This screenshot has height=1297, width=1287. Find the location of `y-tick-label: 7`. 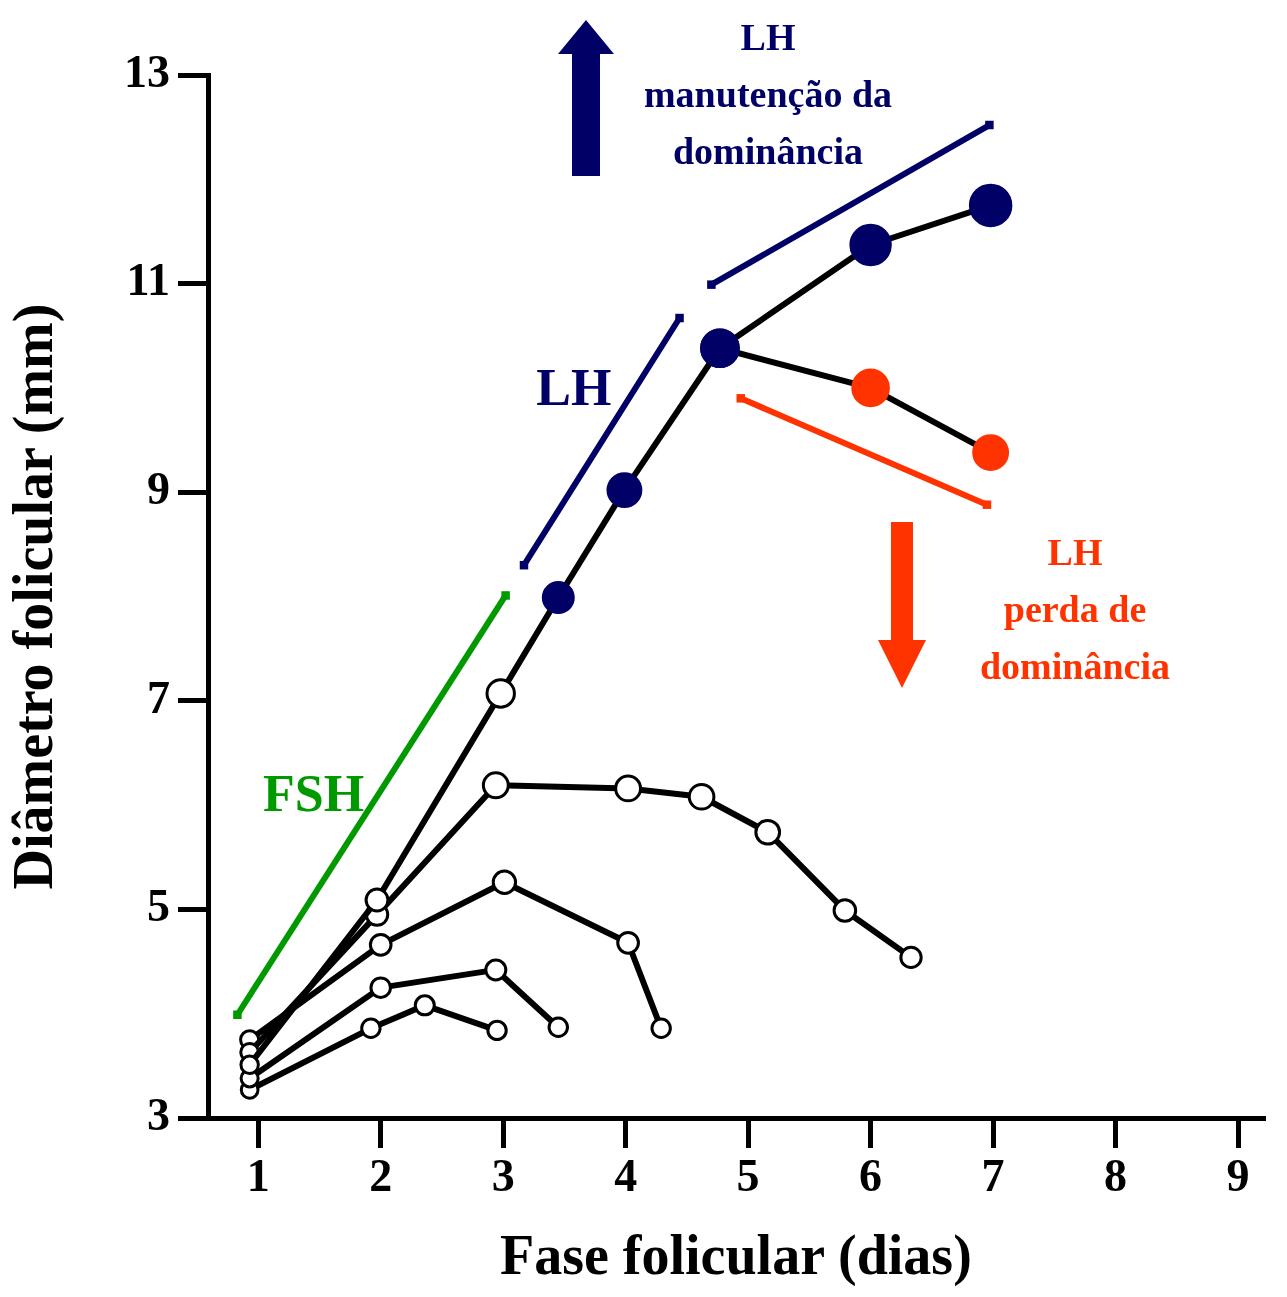

y-tick-label: 7 is located at coordinates (158, 697).